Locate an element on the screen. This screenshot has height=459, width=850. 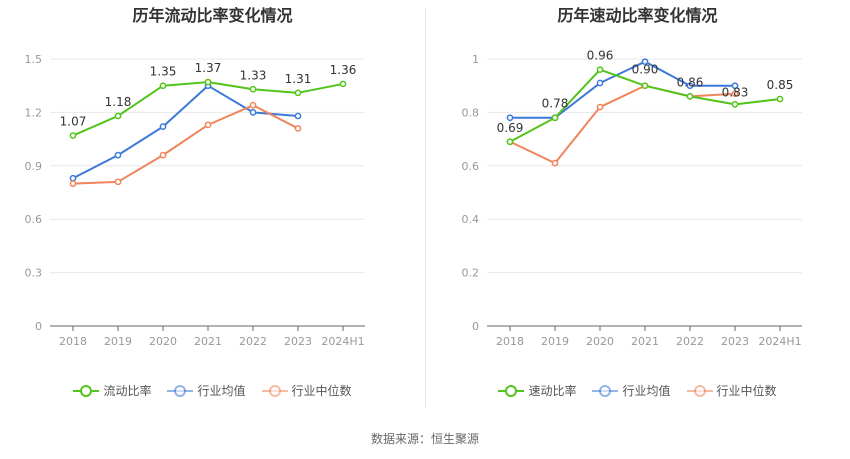
x-tick-label: 2020 is located at coordinates (600, 341).